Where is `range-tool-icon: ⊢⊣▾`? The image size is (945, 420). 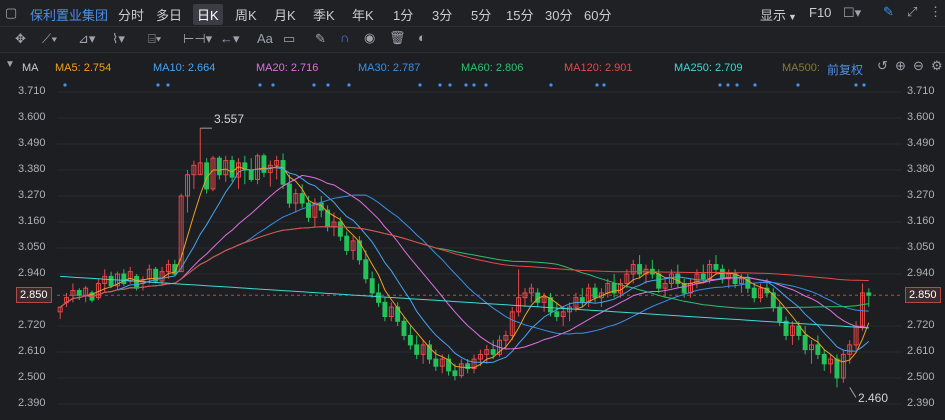
range-tool-icon: ⊢⊣▾ is located at coordinates (198, 38).